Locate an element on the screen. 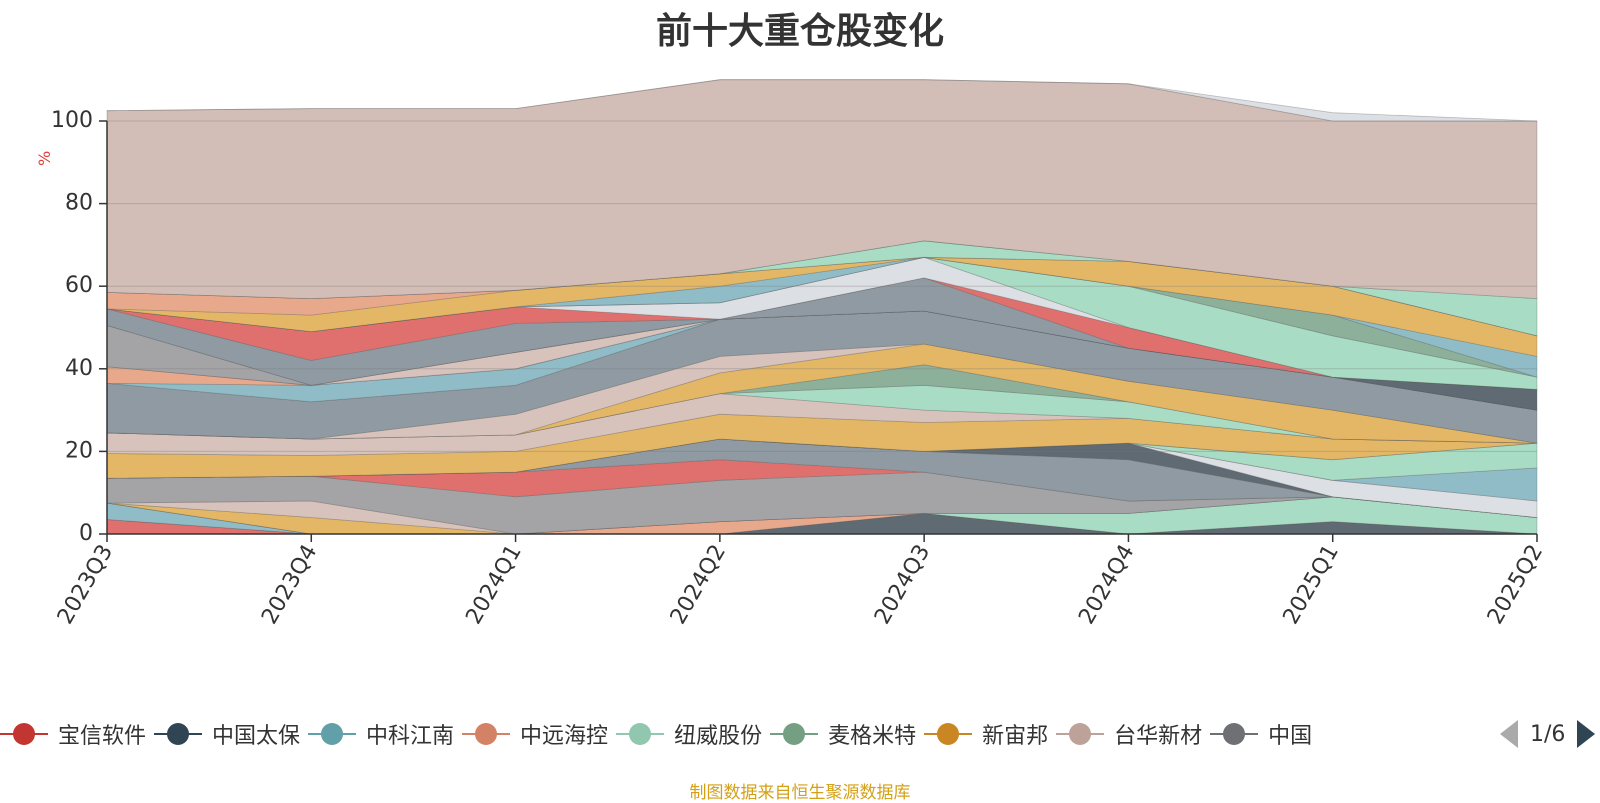 The image size is (1600, 803). legend-label: 中国 is located at coordinates (1290, 736).